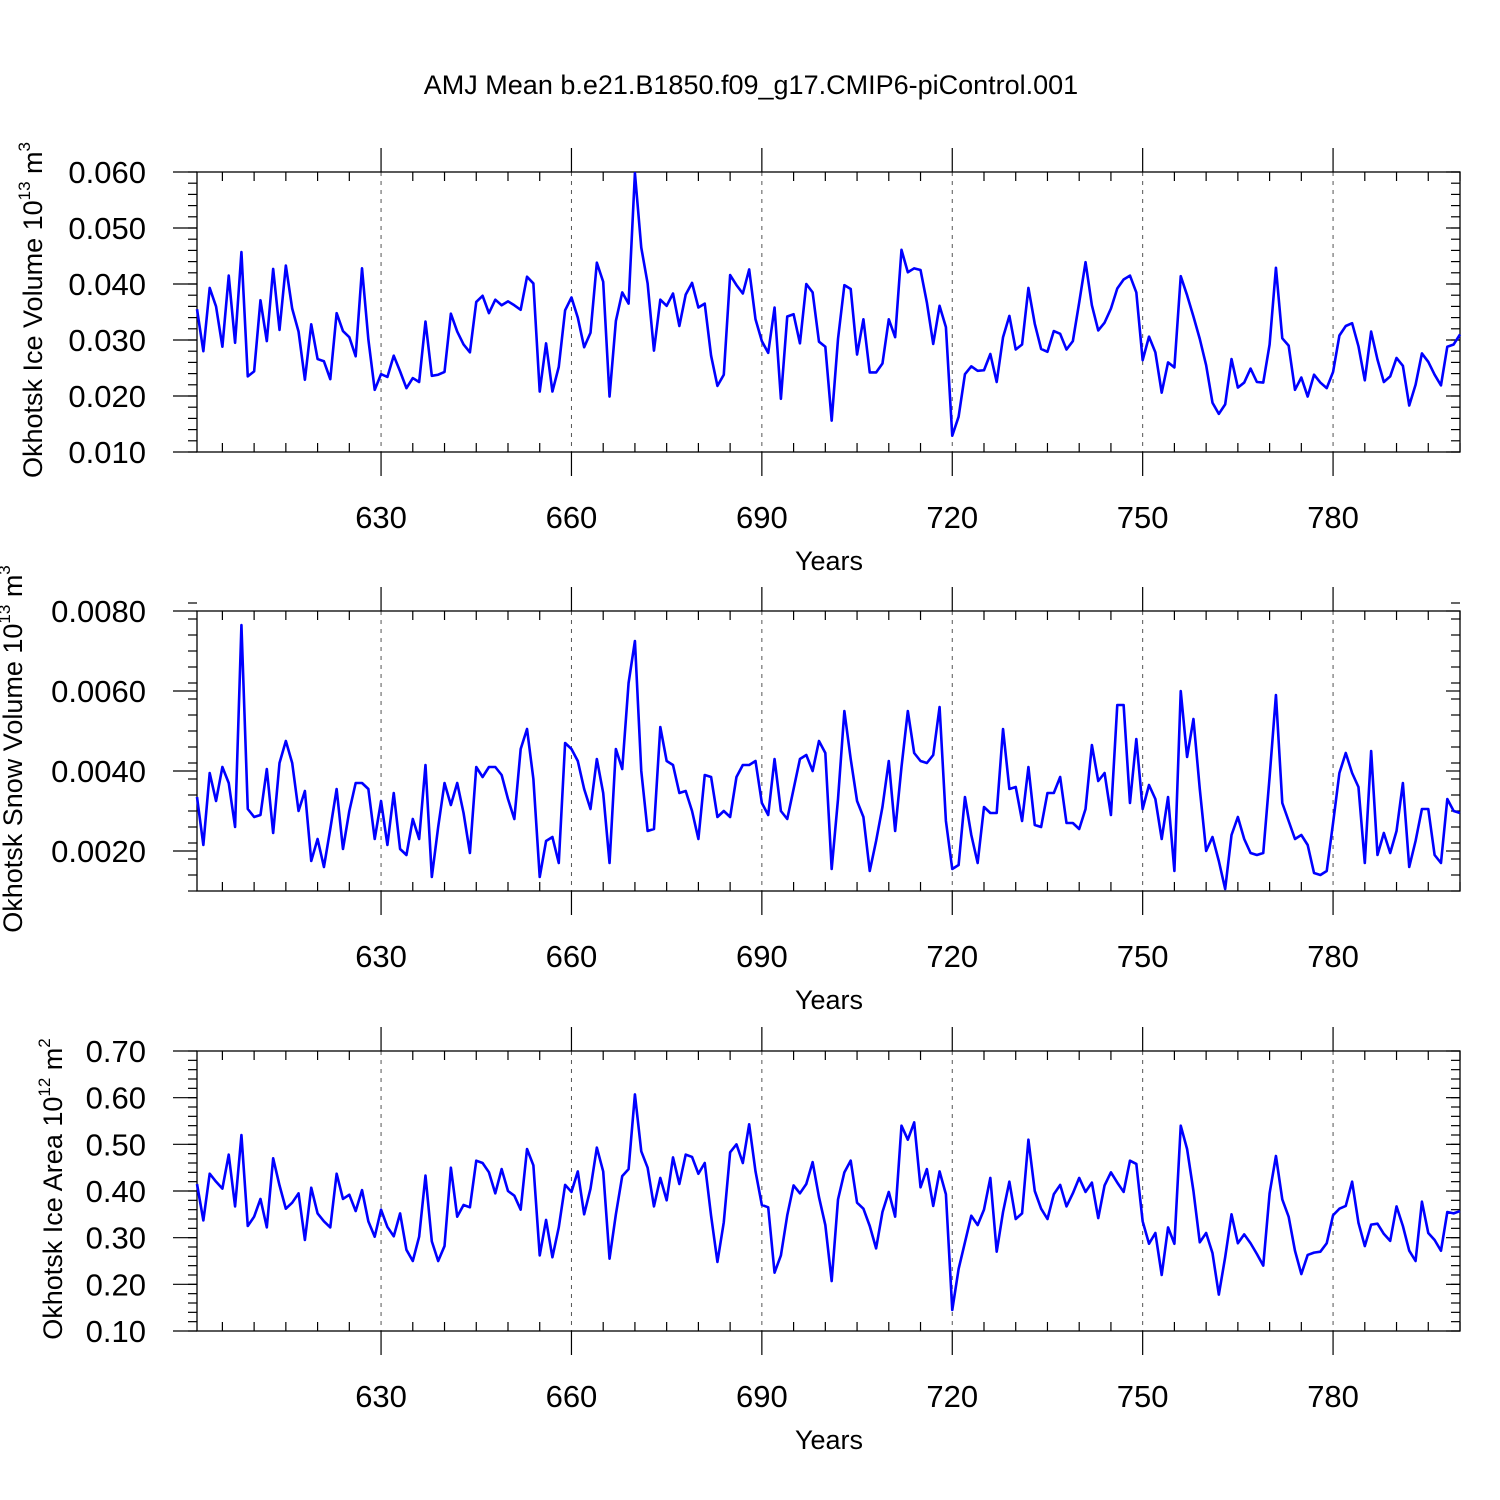 This screenshot has width=1500, height=1500. What do you see at coordinates (572, 1396) in the screenshot?
I see `ice-area-x-tick-label: 660` at bounding box center [572, 1396].